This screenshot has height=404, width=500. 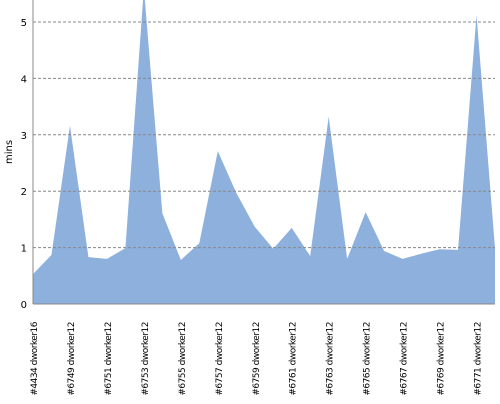 I want to click on x-tick-label: #6753 dworker12, so click(x=146, y=359).